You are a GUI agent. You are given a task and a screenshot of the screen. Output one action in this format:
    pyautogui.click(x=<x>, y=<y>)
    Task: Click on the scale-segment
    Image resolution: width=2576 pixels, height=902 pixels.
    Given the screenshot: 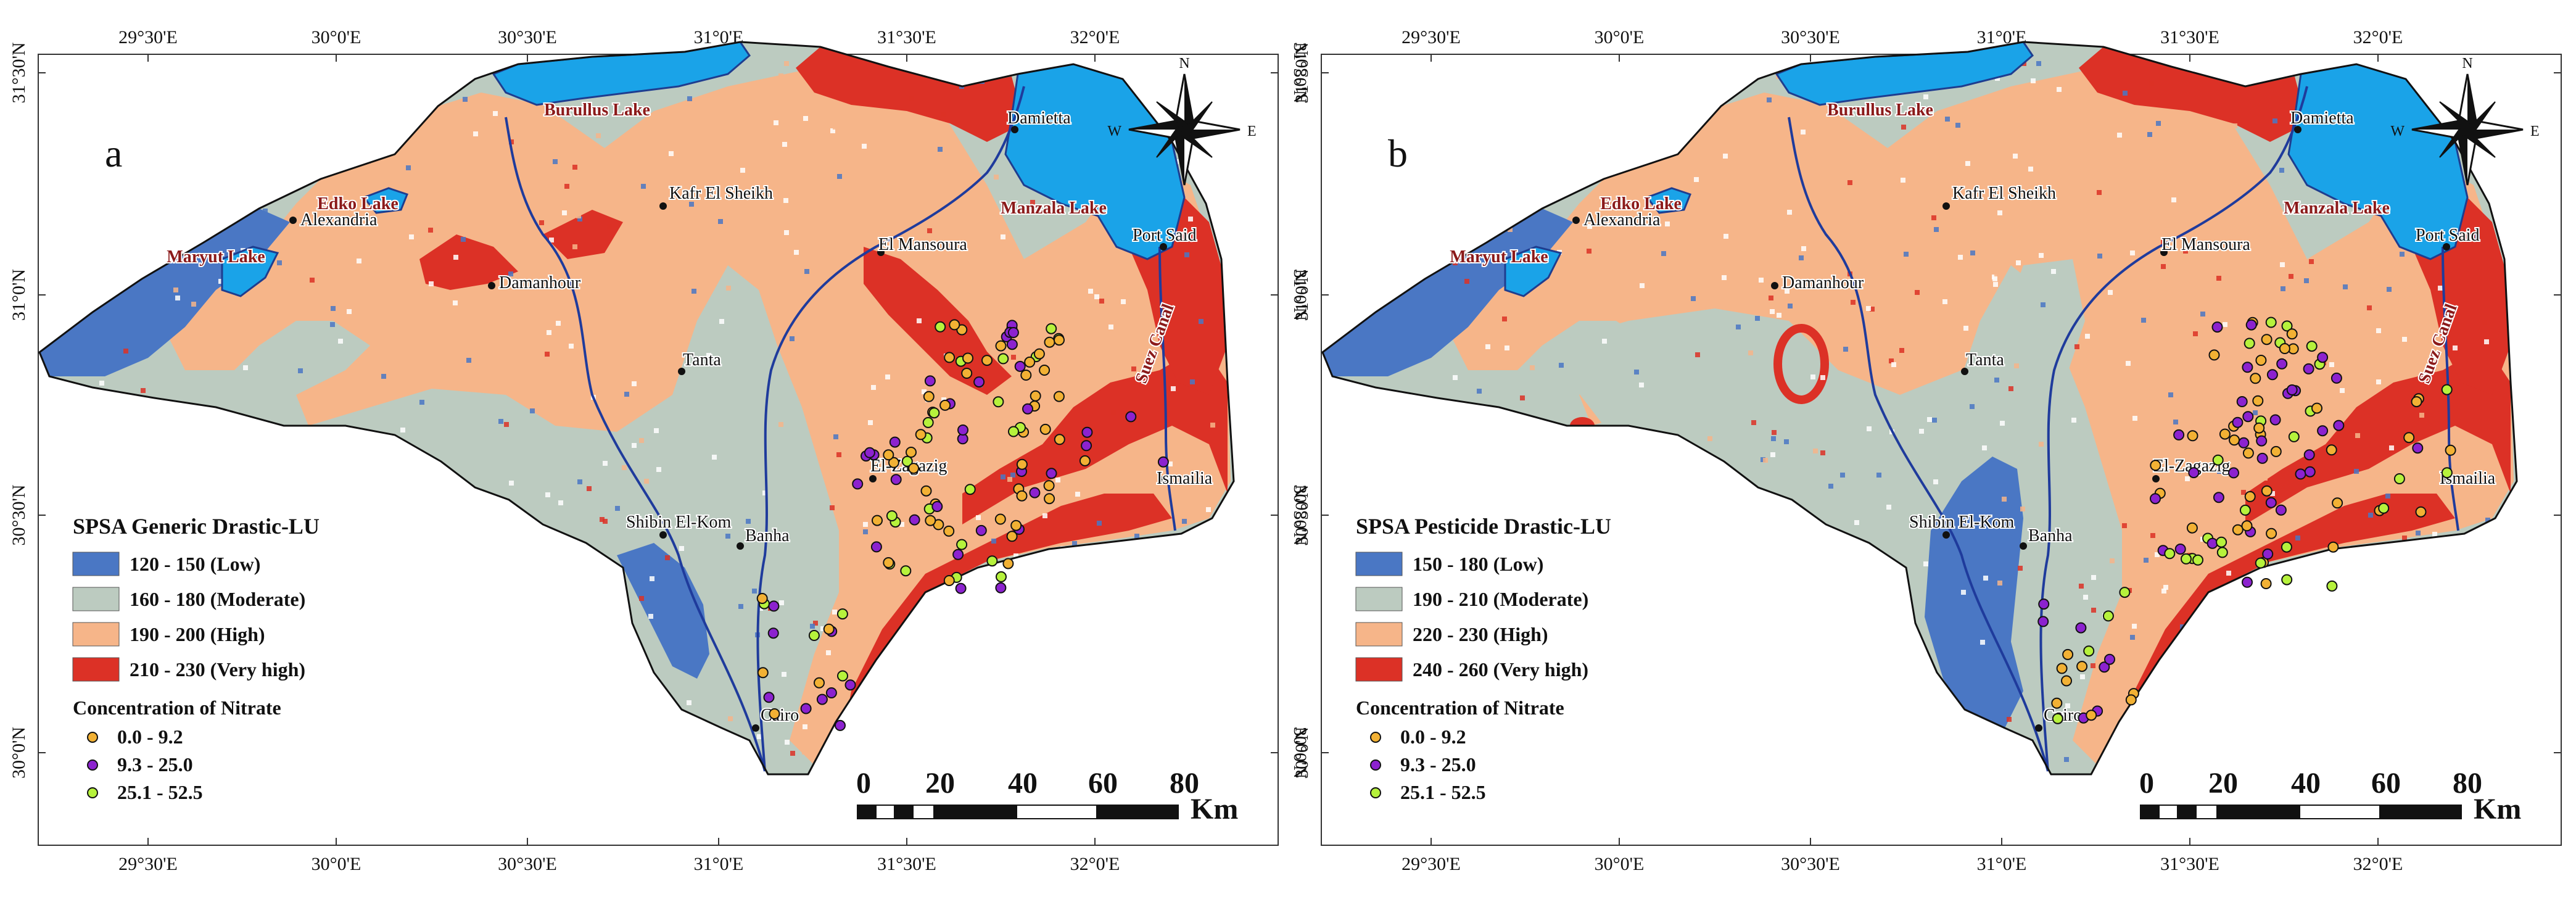 What is the action you would take?
    pyautogui.click(x=904, y=812)
    